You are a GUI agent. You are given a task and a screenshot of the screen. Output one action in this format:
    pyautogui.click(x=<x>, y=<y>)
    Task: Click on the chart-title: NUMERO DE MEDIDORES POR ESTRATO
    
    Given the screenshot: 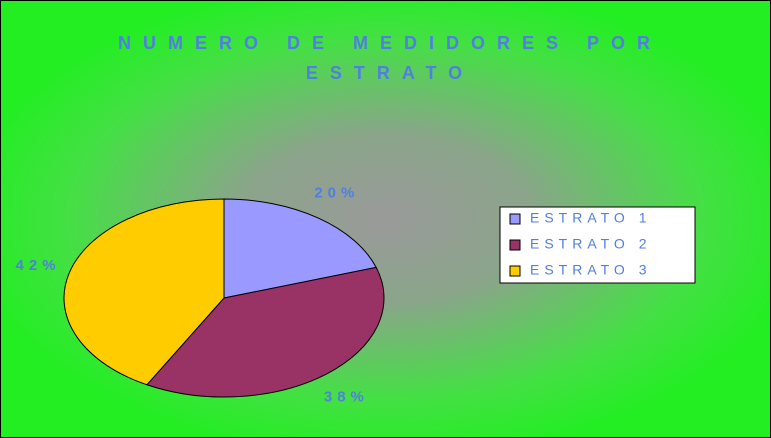 What is the action you would take?
    pyautogui.click(x=390, y=58)
    